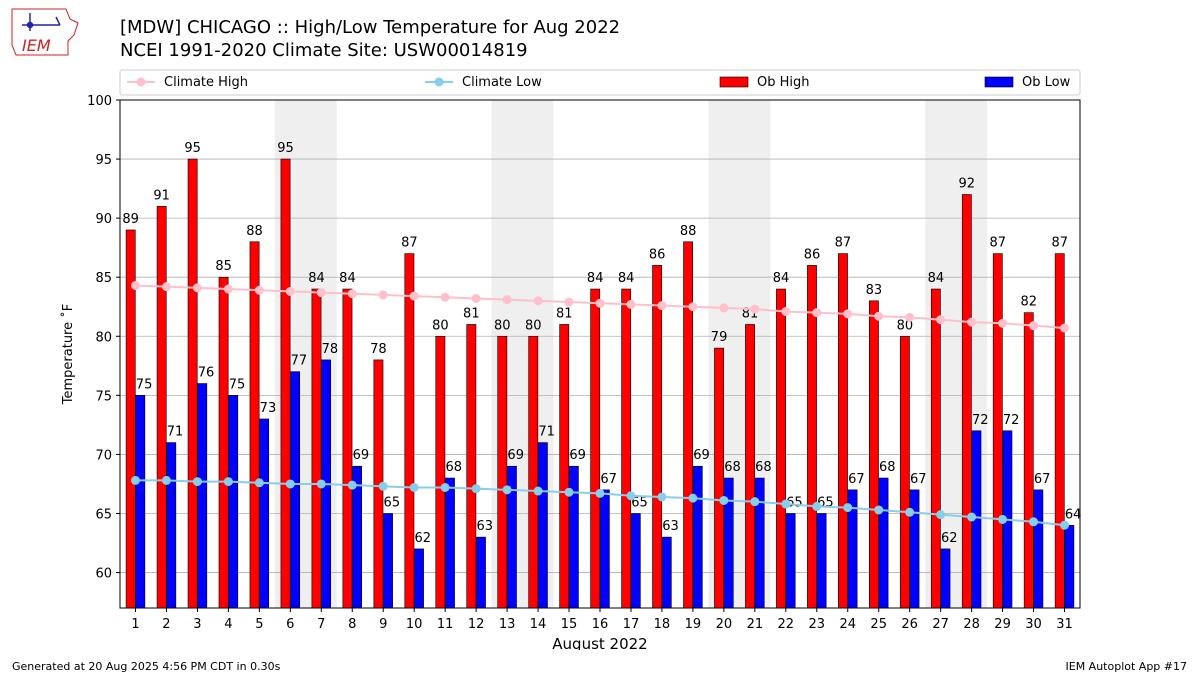 The height and width of the screenshot is (675, 1200). Describe the element at coordinates (144, 384) in the screenshot. I see `label-ob-low-1: 75` at that location.